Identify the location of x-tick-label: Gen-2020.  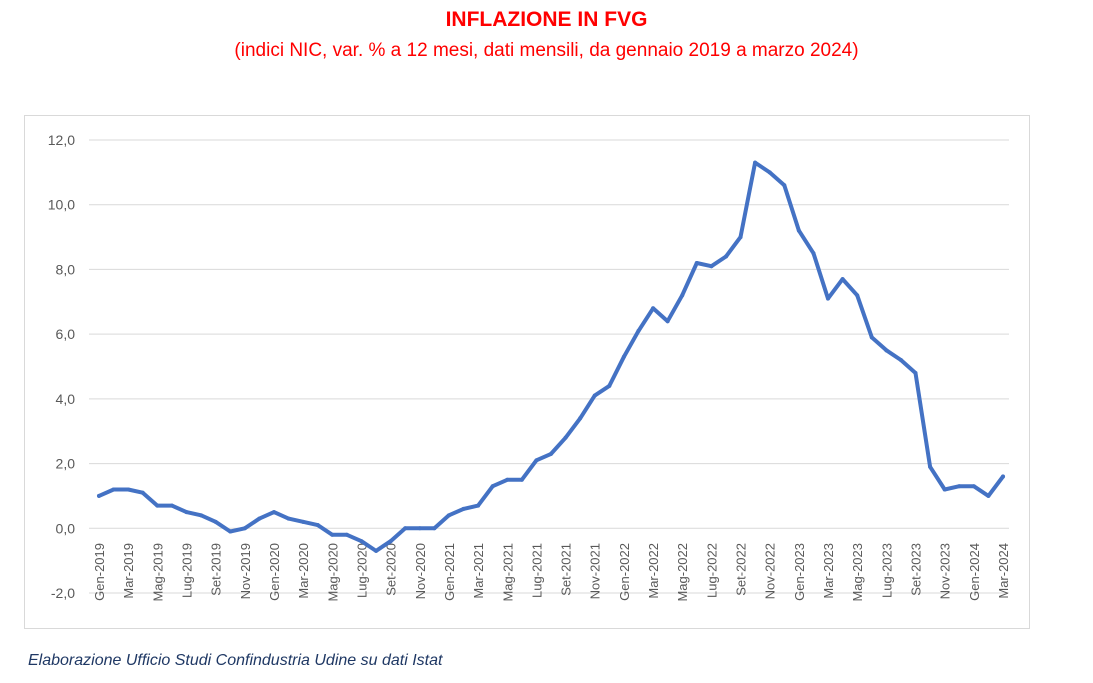
(274, 572).